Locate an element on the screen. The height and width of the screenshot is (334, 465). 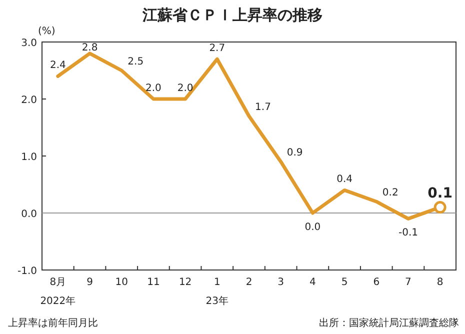
x-tick-label: 12 is located at coordinates (185, 282).